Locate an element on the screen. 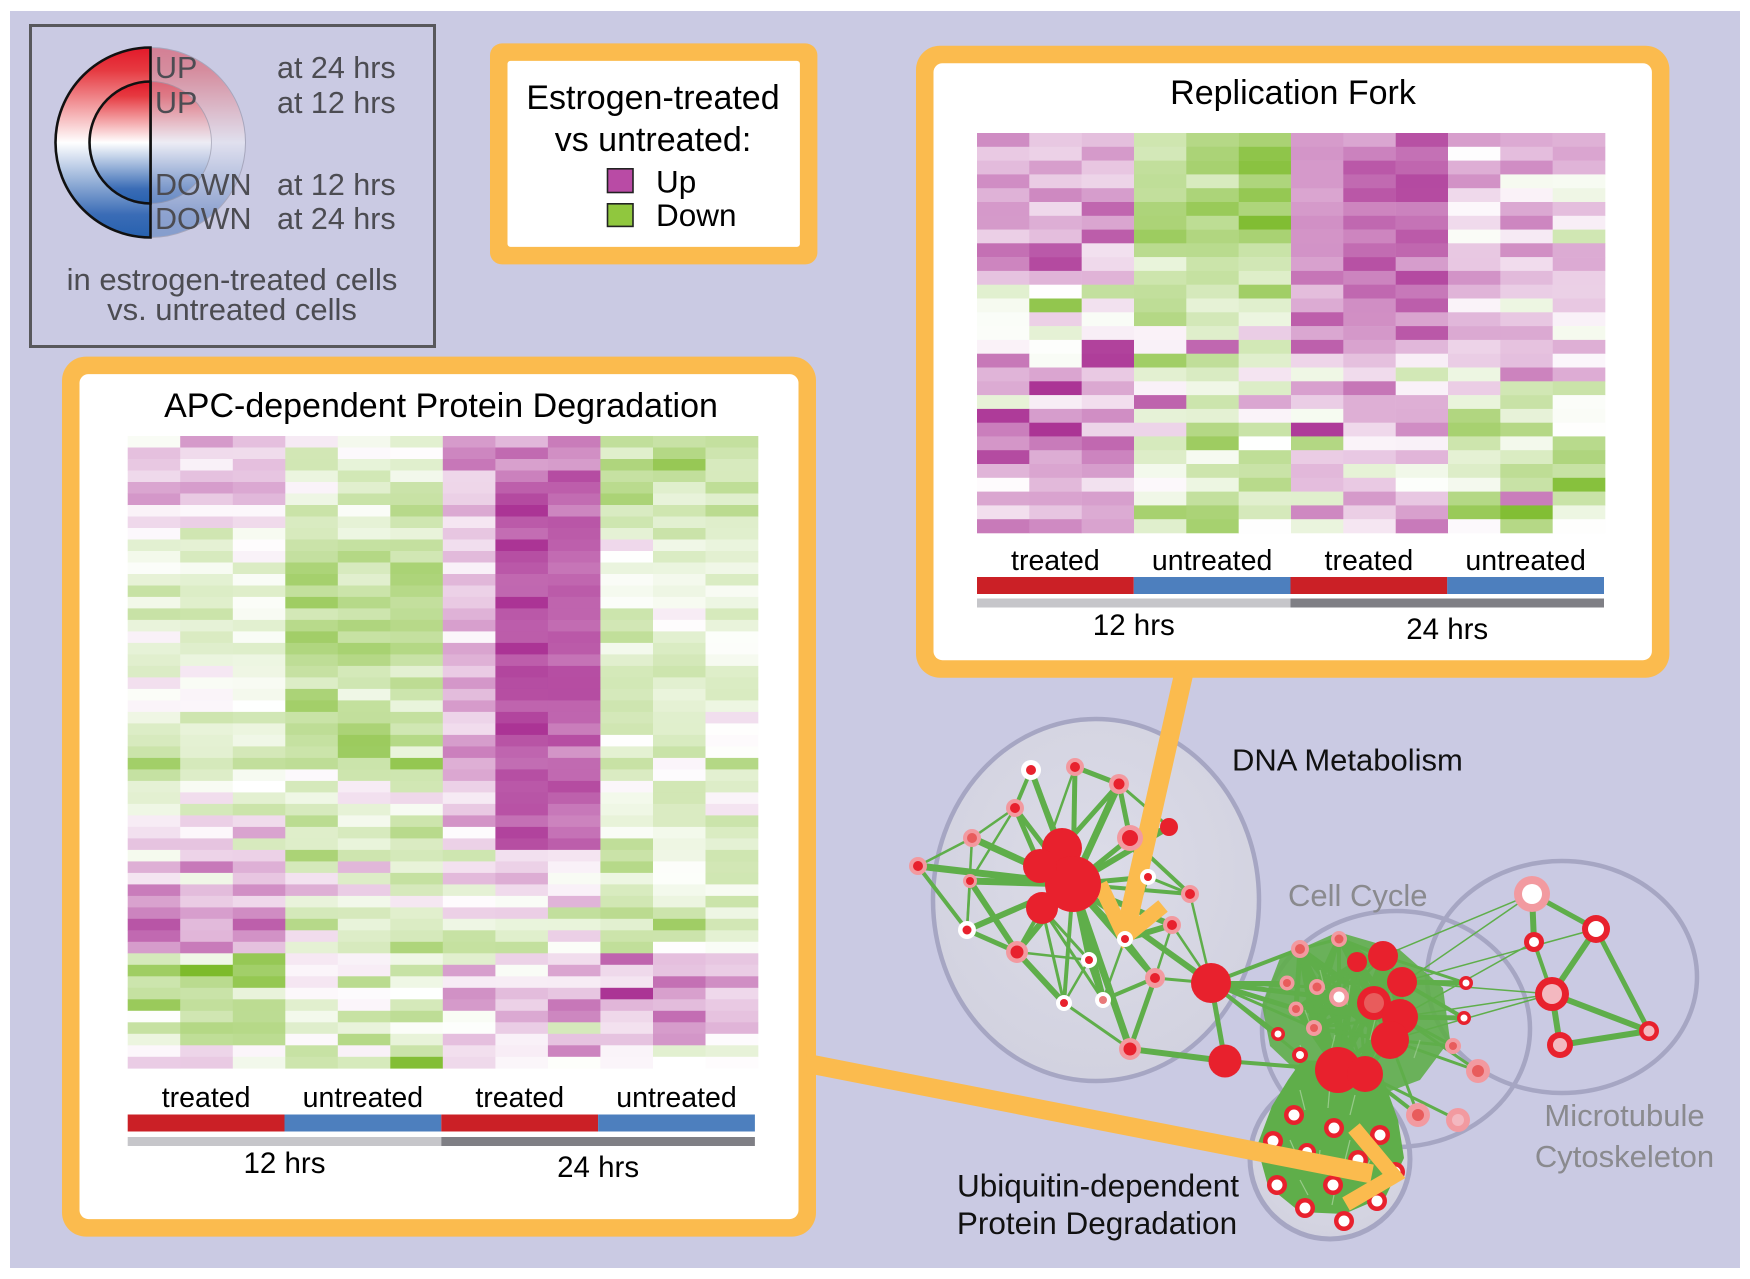  svg-text: Replication Fork is located at coordinates (1293, 93).